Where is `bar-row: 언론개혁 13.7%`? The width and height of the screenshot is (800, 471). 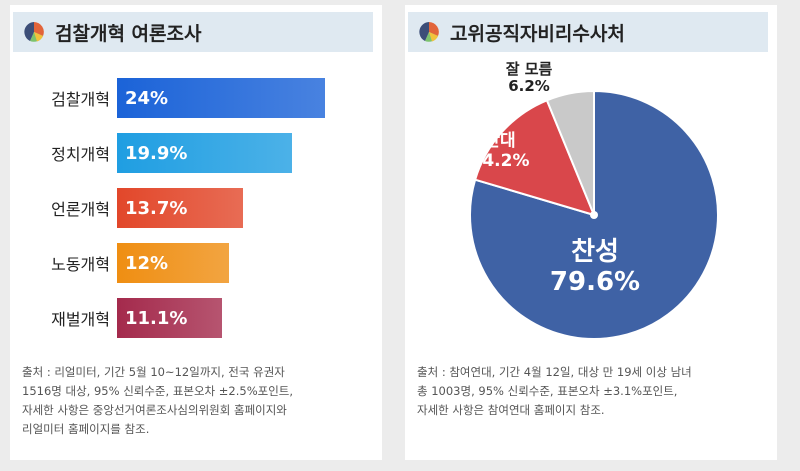 bar-row: 언론개혁 13.7% is located at coordinates (126, 208).